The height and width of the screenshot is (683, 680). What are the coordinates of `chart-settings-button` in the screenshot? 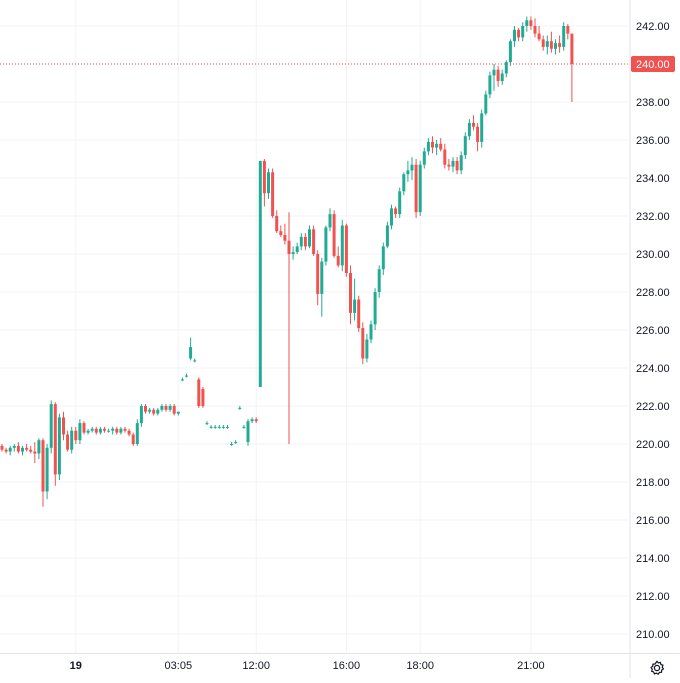 It's located at (657, 668).